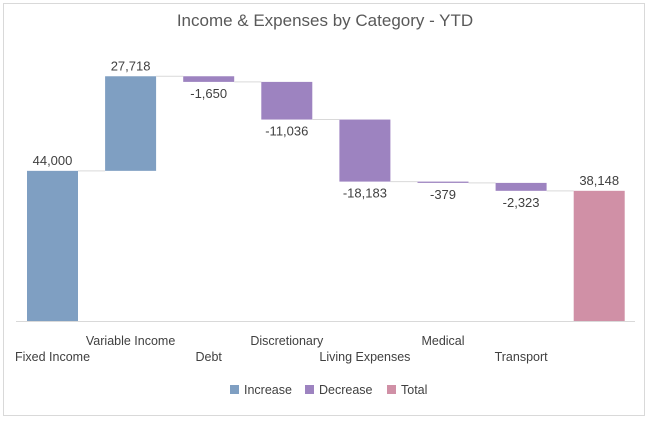 The width and height of the screenshot is (651, 422). What do you see at coordinates (309, 389) in the screenshot?
I see `legend-swatch-decrease` at bounding box center [309, 389].